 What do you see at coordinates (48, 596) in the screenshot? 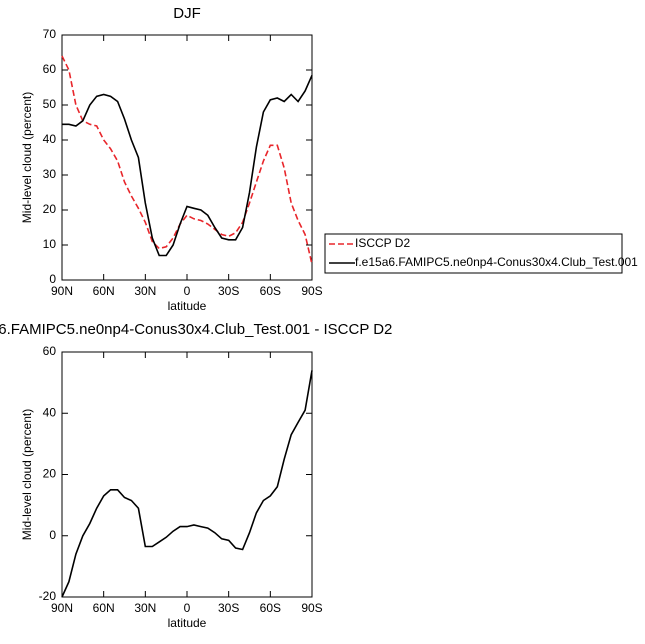
I see `y-tick-label: -20` at bounding box center [48, 596].